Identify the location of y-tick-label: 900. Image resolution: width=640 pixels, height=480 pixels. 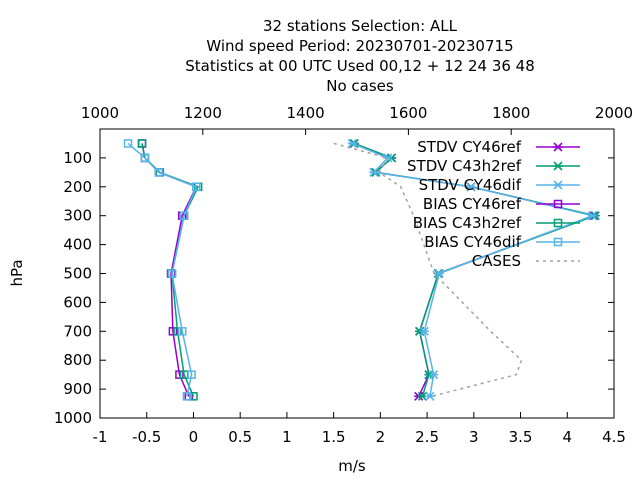
(77, 389).